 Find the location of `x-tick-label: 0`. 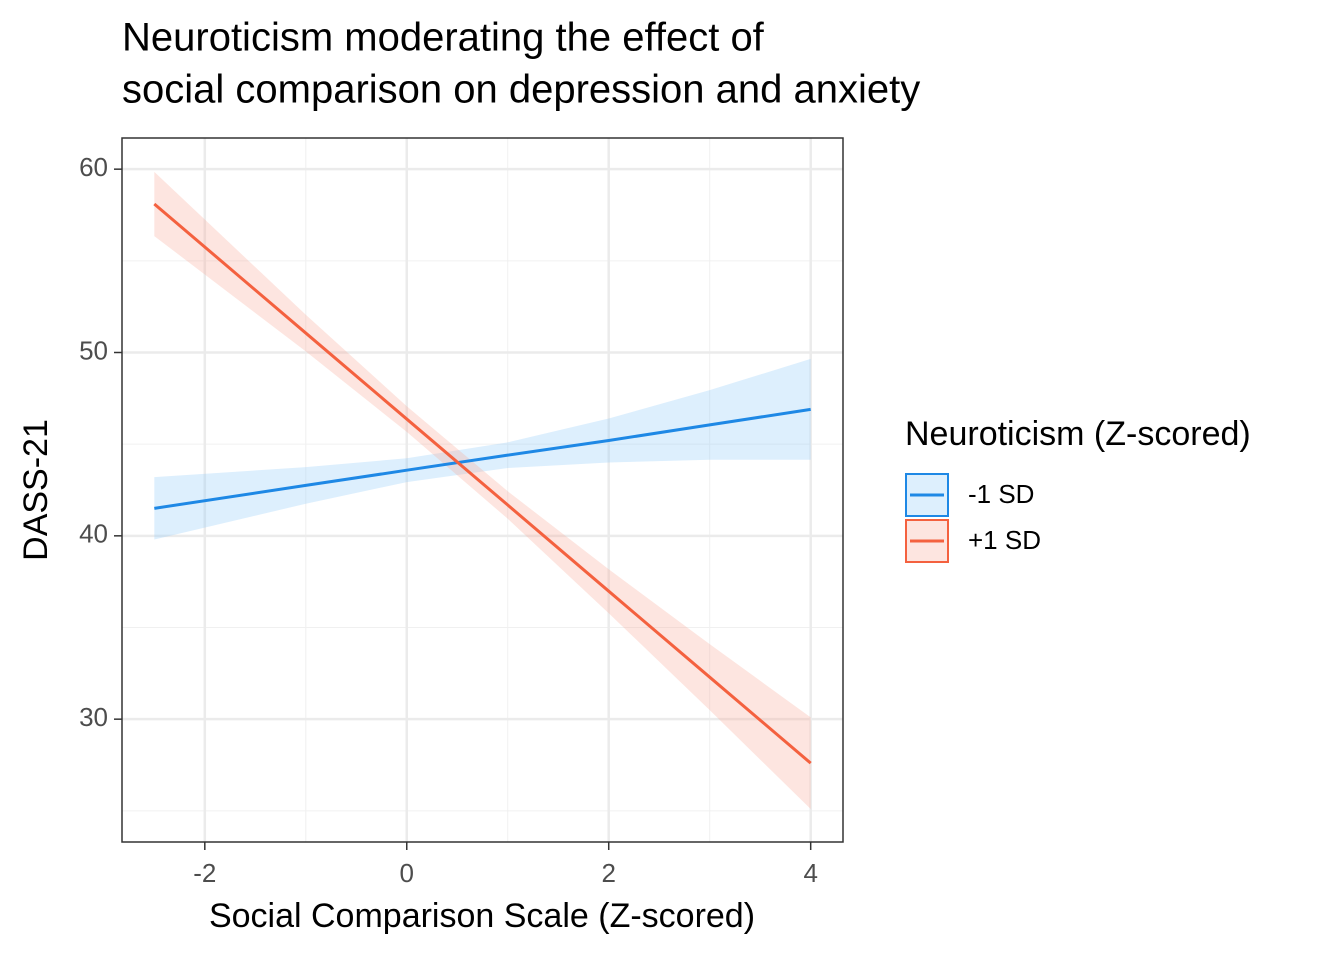

x-tick-label: 0 is located at coordinates (407, 873).